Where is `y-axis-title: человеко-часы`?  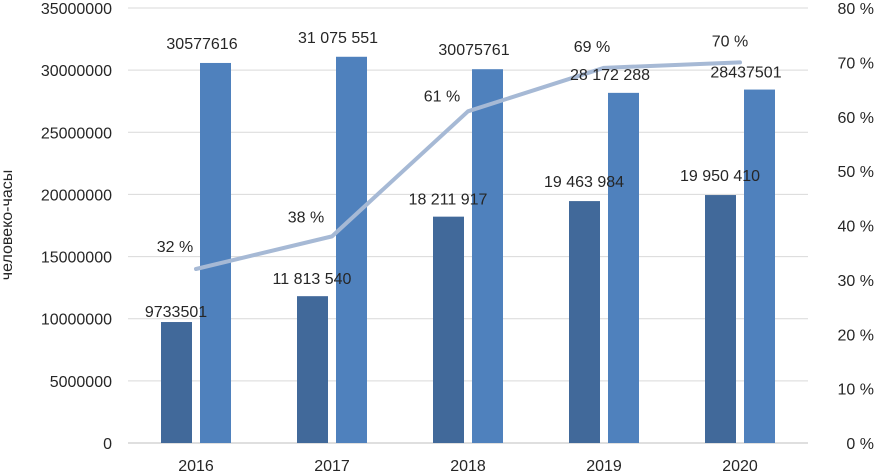
y-axis-title: человеко-часы is located at coordinates (8, 225).